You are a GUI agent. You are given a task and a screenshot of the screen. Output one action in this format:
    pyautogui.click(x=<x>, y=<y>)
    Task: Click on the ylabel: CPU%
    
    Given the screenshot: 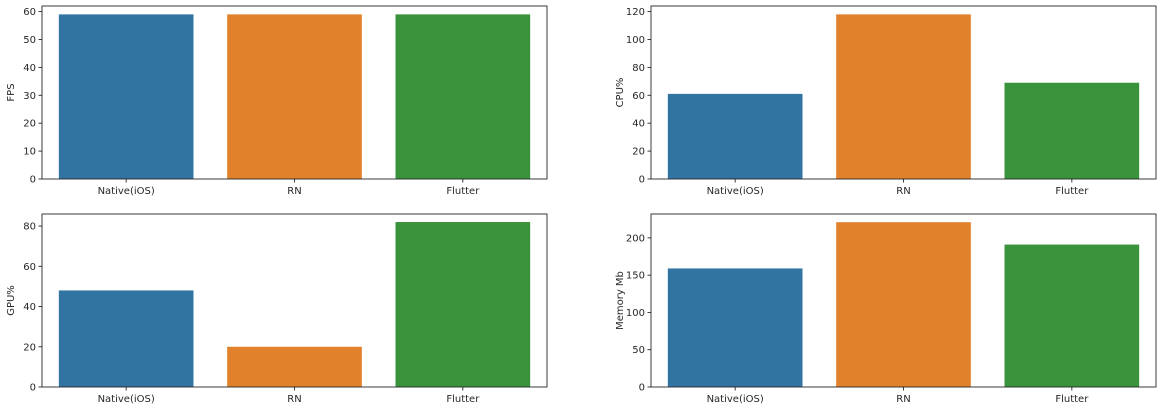 What is the action you would take?
    pyautogui.click(x=620, y=93)
    